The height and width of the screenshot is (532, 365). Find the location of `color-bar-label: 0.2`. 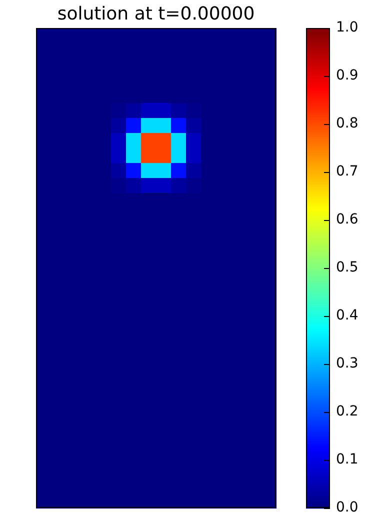

color-bar-label: 0.2 is located at coordinates (347, 412).